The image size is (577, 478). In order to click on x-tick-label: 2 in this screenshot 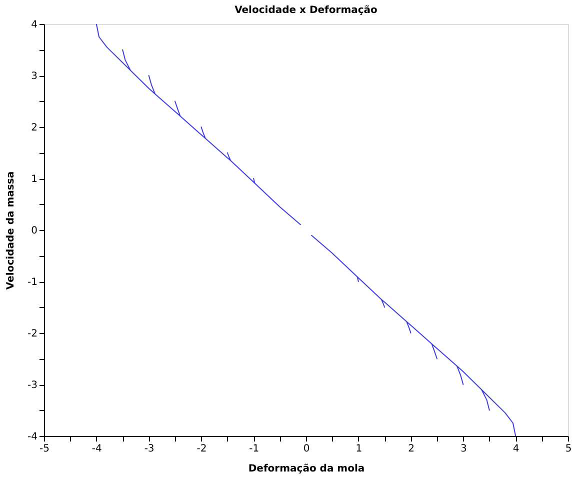, I will do `click(411, 449)`.